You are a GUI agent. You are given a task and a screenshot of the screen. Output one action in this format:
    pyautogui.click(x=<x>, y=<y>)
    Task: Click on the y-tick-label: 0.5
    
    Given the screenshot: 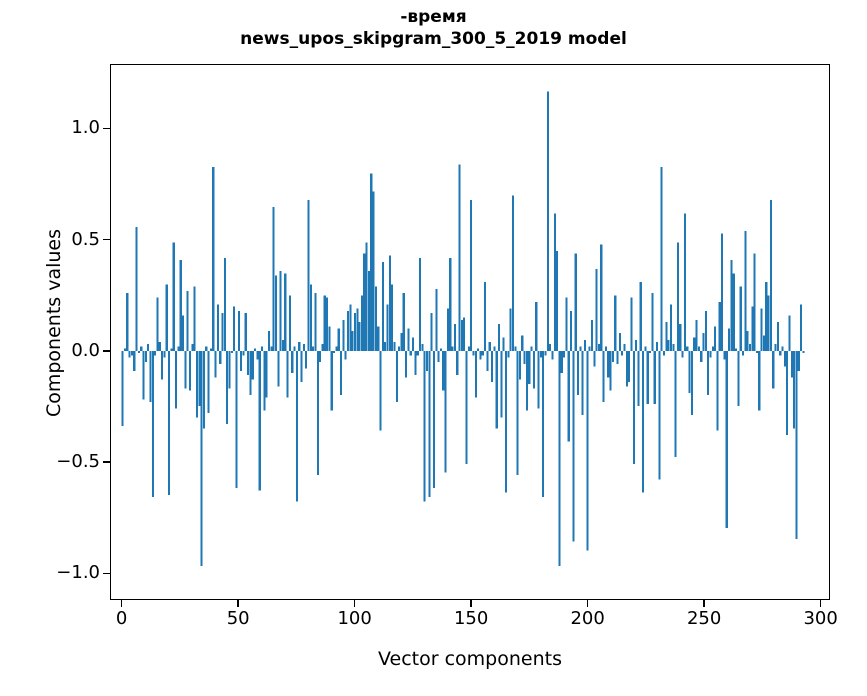 What is the action you would take?
    pyautogui.click(x=85, y=239)
    